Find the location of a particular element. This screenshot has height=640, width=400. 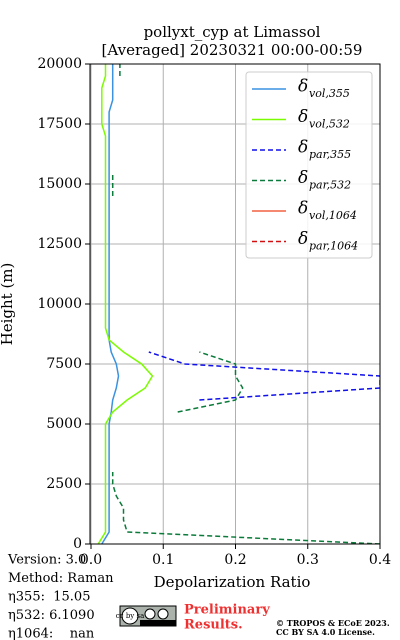

y-tick-label: 0 is located at coordinates (77, 544).